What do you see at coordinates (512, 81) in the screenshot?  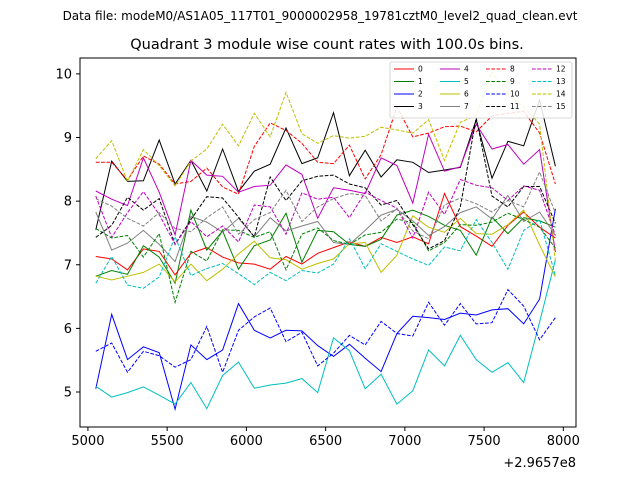 I see `legend-label-9: 9` at bounding box center [512, 81].